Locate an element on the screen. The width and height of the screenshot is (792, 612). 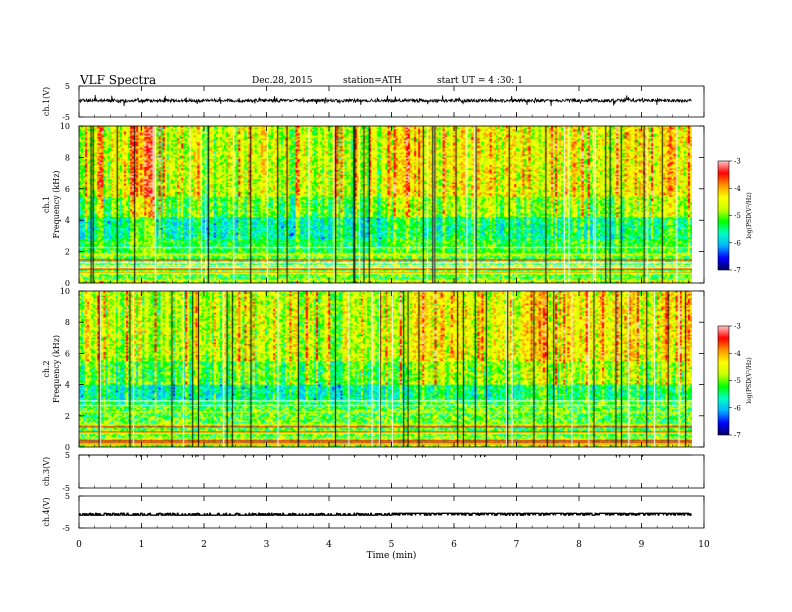
y-axis-label: ch.1(V) is located at coordinates (46, 101).